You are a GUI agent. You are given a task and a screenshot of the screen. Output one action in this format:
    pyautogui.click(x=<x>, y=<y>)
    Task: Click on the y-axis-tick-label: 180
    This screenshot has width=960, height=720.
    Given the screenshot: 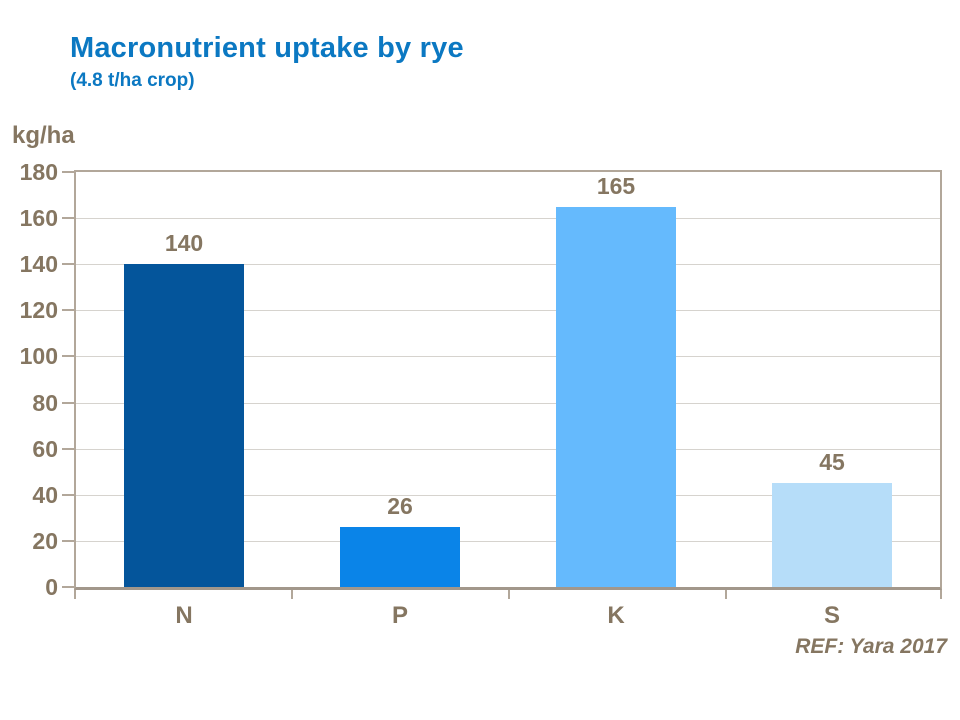 What is the action you would take?
    pyautogui.click(x=38, y=172)
    